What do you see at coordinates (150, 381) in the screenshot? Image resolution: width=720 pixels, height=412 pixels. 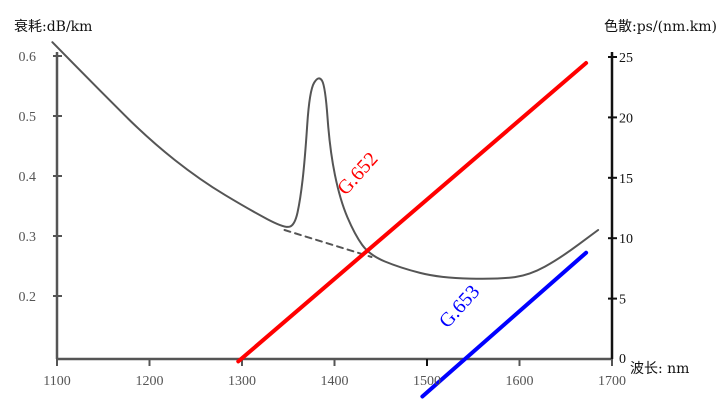 I see `x-tick-label: 1200` at bounding box center [150, 381].